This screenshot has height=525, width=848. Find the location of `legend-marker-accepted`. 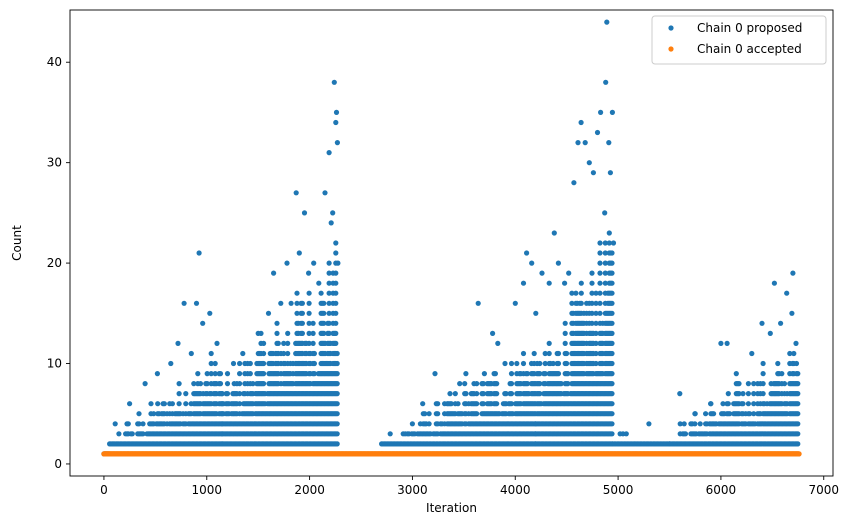

legend-marker-accepted is located at coordinates (671, 49).